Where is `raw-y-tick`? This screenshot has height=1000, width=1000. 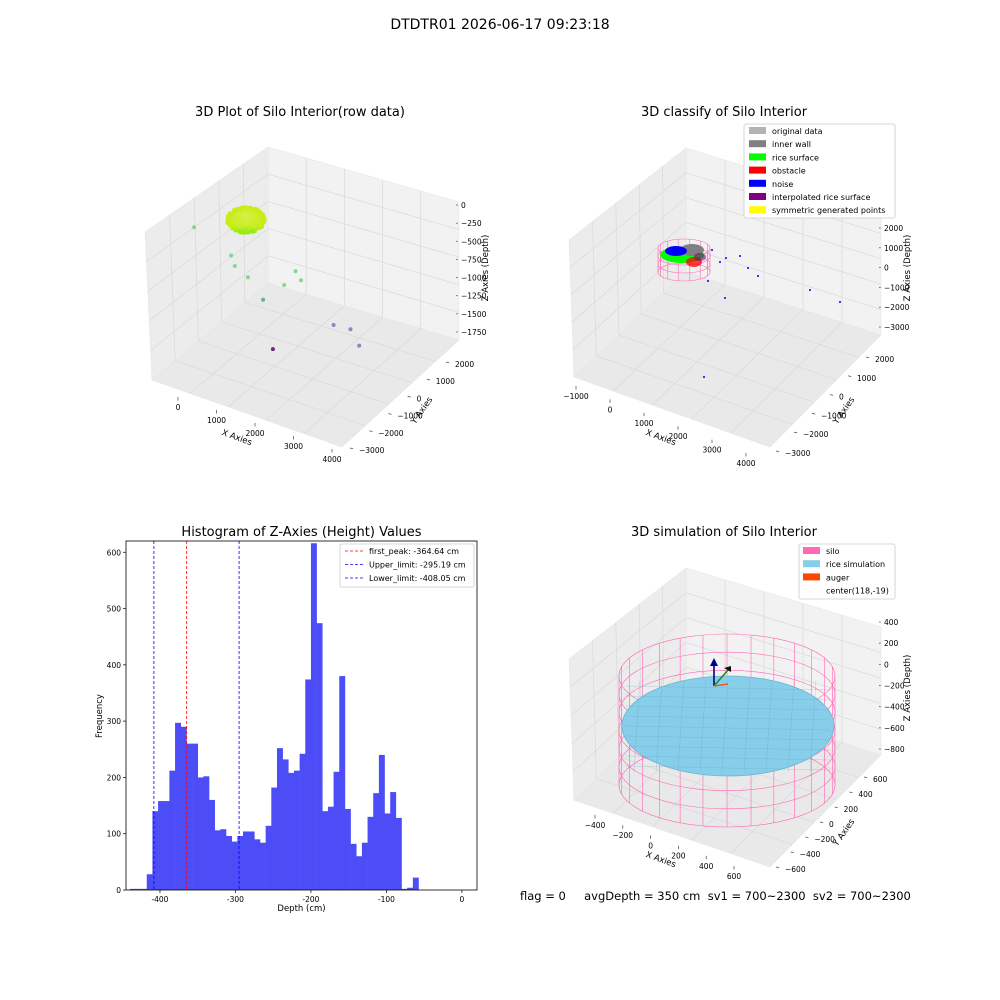 raw-y-tick is located at coordinates (409, 397).